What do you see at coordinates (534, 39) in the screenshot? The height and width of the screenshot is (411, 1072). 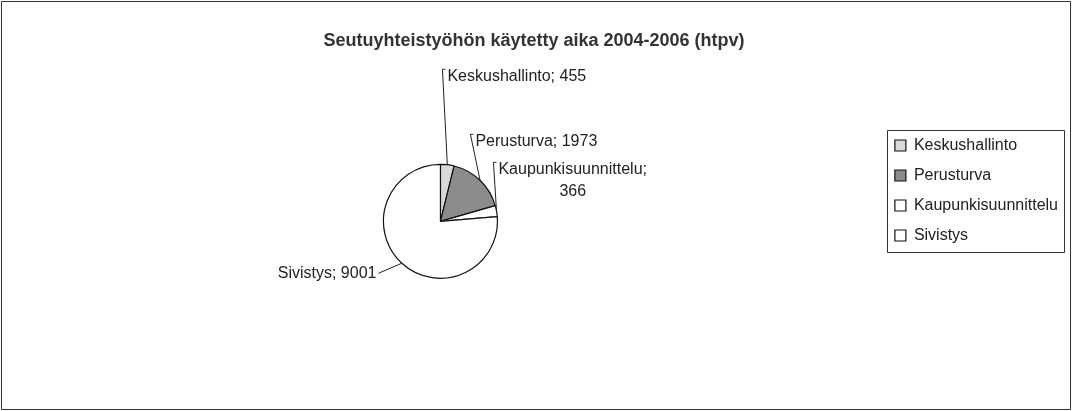 I see `chart-title: Seutuyhteistyöhön käytetty aika 2004-2006 (htpv)` at bounding box center [534, 39].